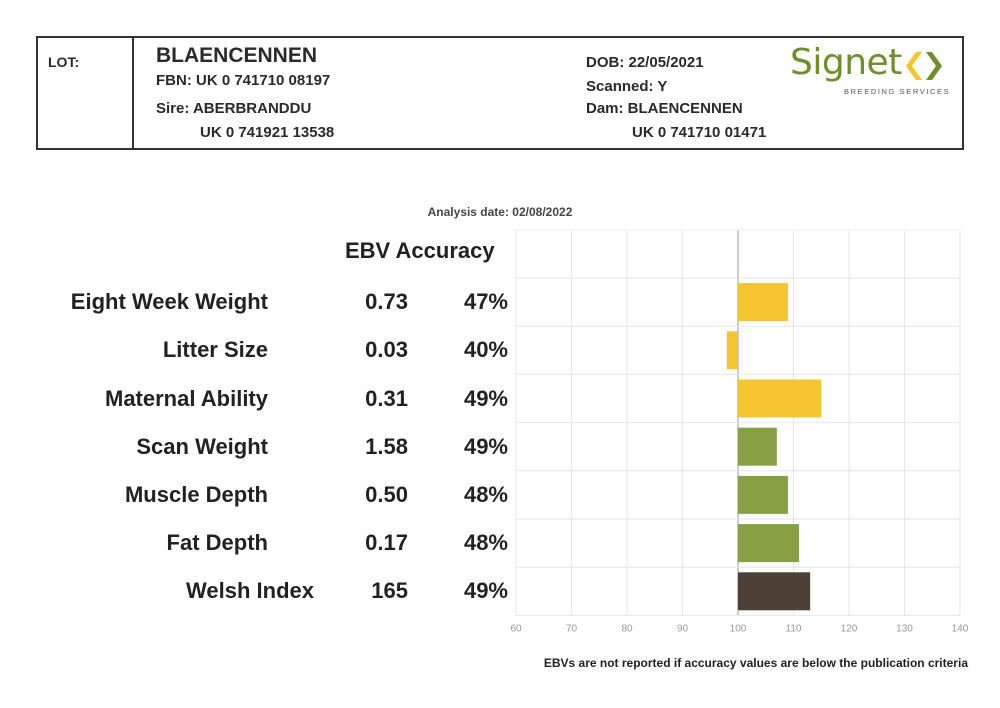 The height and width of the screenshot is (708, 1000). Describe the element at coordinates (763, 494) in the screenshot. I see `bar-muscle-depth` at that location.